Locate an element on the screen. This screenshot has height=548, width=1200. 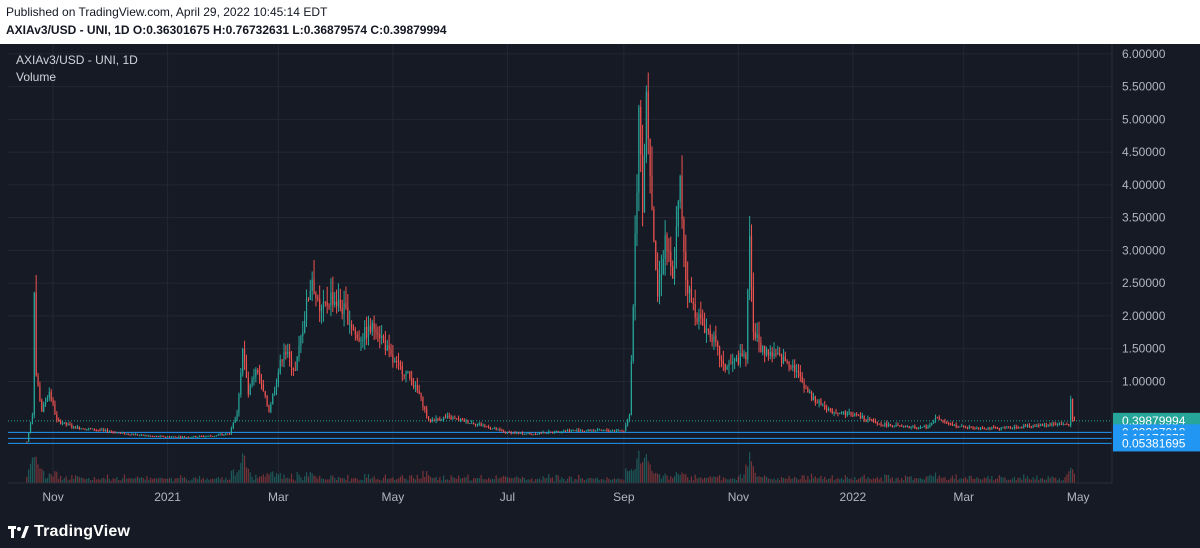
tradingview-logo-icon is located at coordinates (18, 532).